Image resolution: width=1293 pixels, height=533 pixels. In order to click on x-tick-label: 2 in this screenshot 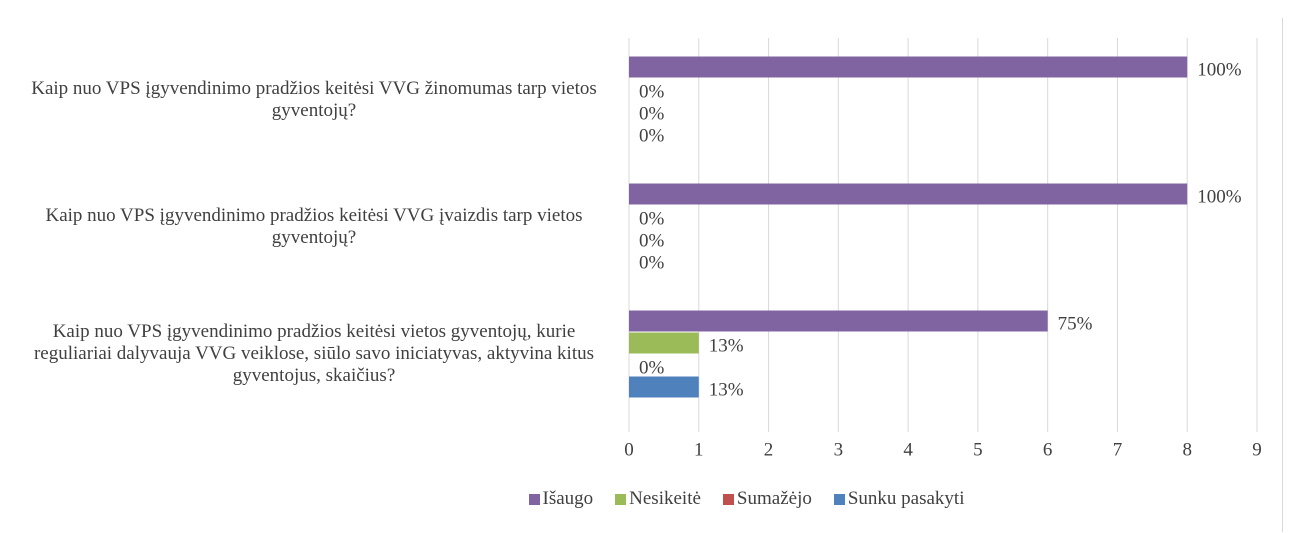, I will do `click(769, 449)`.